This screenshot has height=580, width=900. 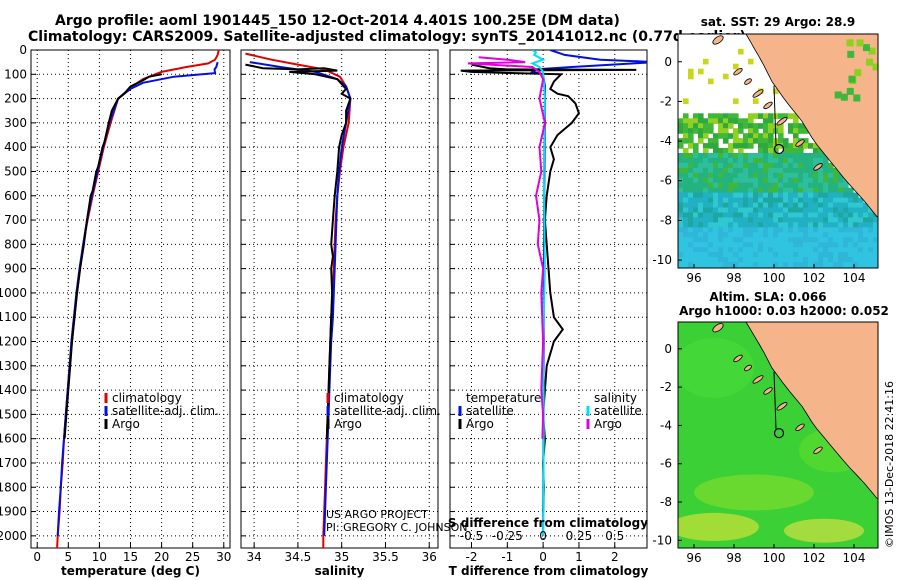 I want to click on argo-position-marker, so click(x=779, y=149).